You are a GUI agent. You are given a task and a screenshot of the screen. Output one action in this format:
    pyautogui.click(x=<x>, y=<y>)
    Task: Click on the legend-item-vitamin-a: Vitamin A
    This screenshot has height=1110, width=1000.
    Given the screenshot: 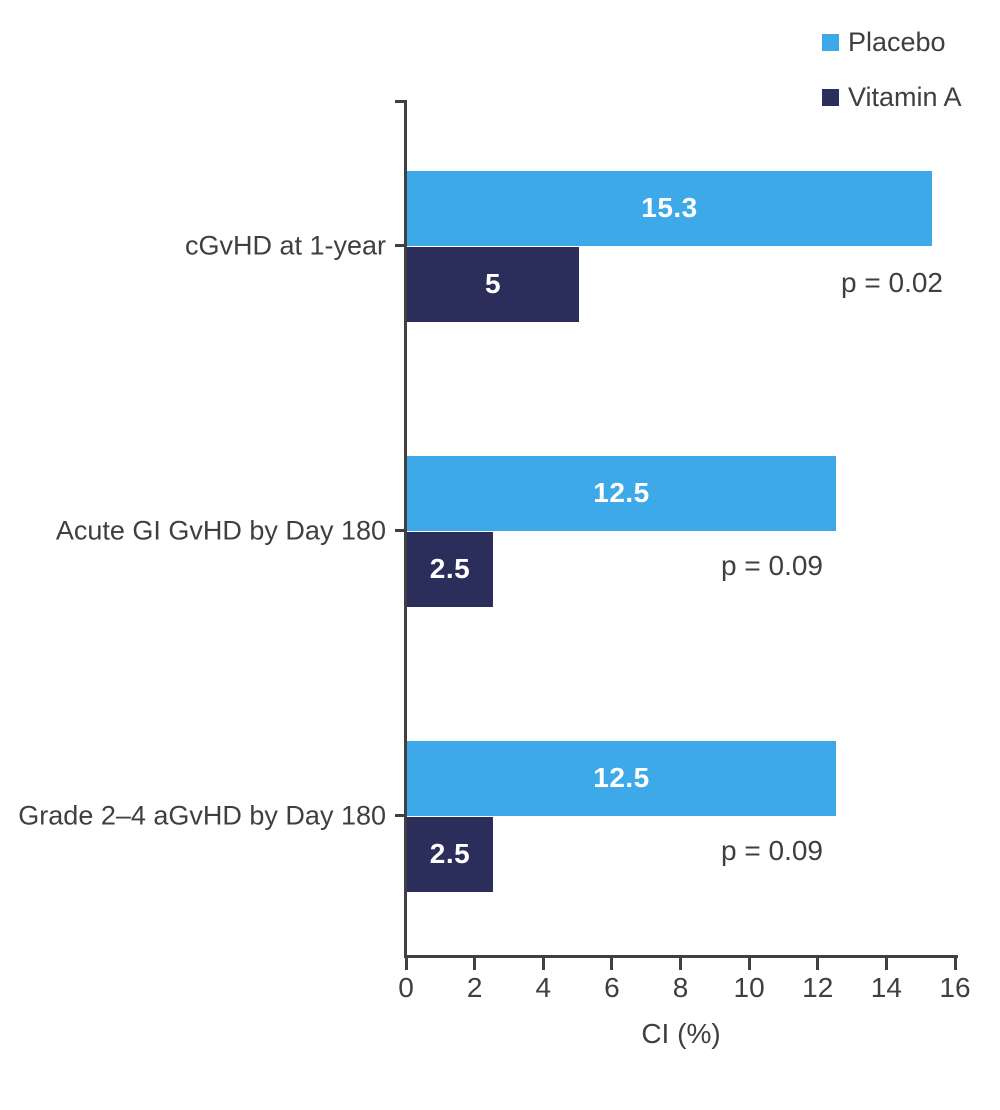 What is the action you would take?
    pyautogui.click(x=892, y=97)
    